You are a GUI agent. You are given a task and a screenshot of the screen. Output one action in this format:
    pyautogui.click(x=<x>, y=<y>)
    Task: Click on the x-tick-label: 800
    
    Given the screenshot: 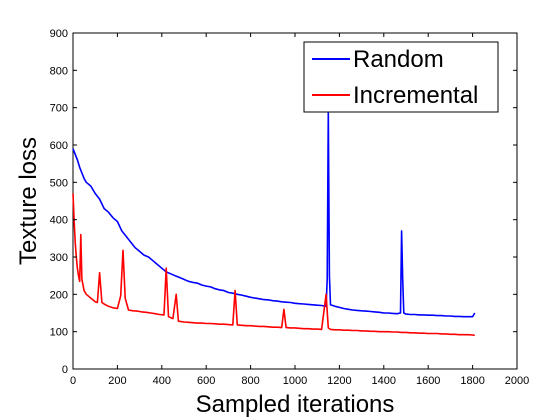 What is the action you would take?
    pyautogui.click(x=250, y=381)
    